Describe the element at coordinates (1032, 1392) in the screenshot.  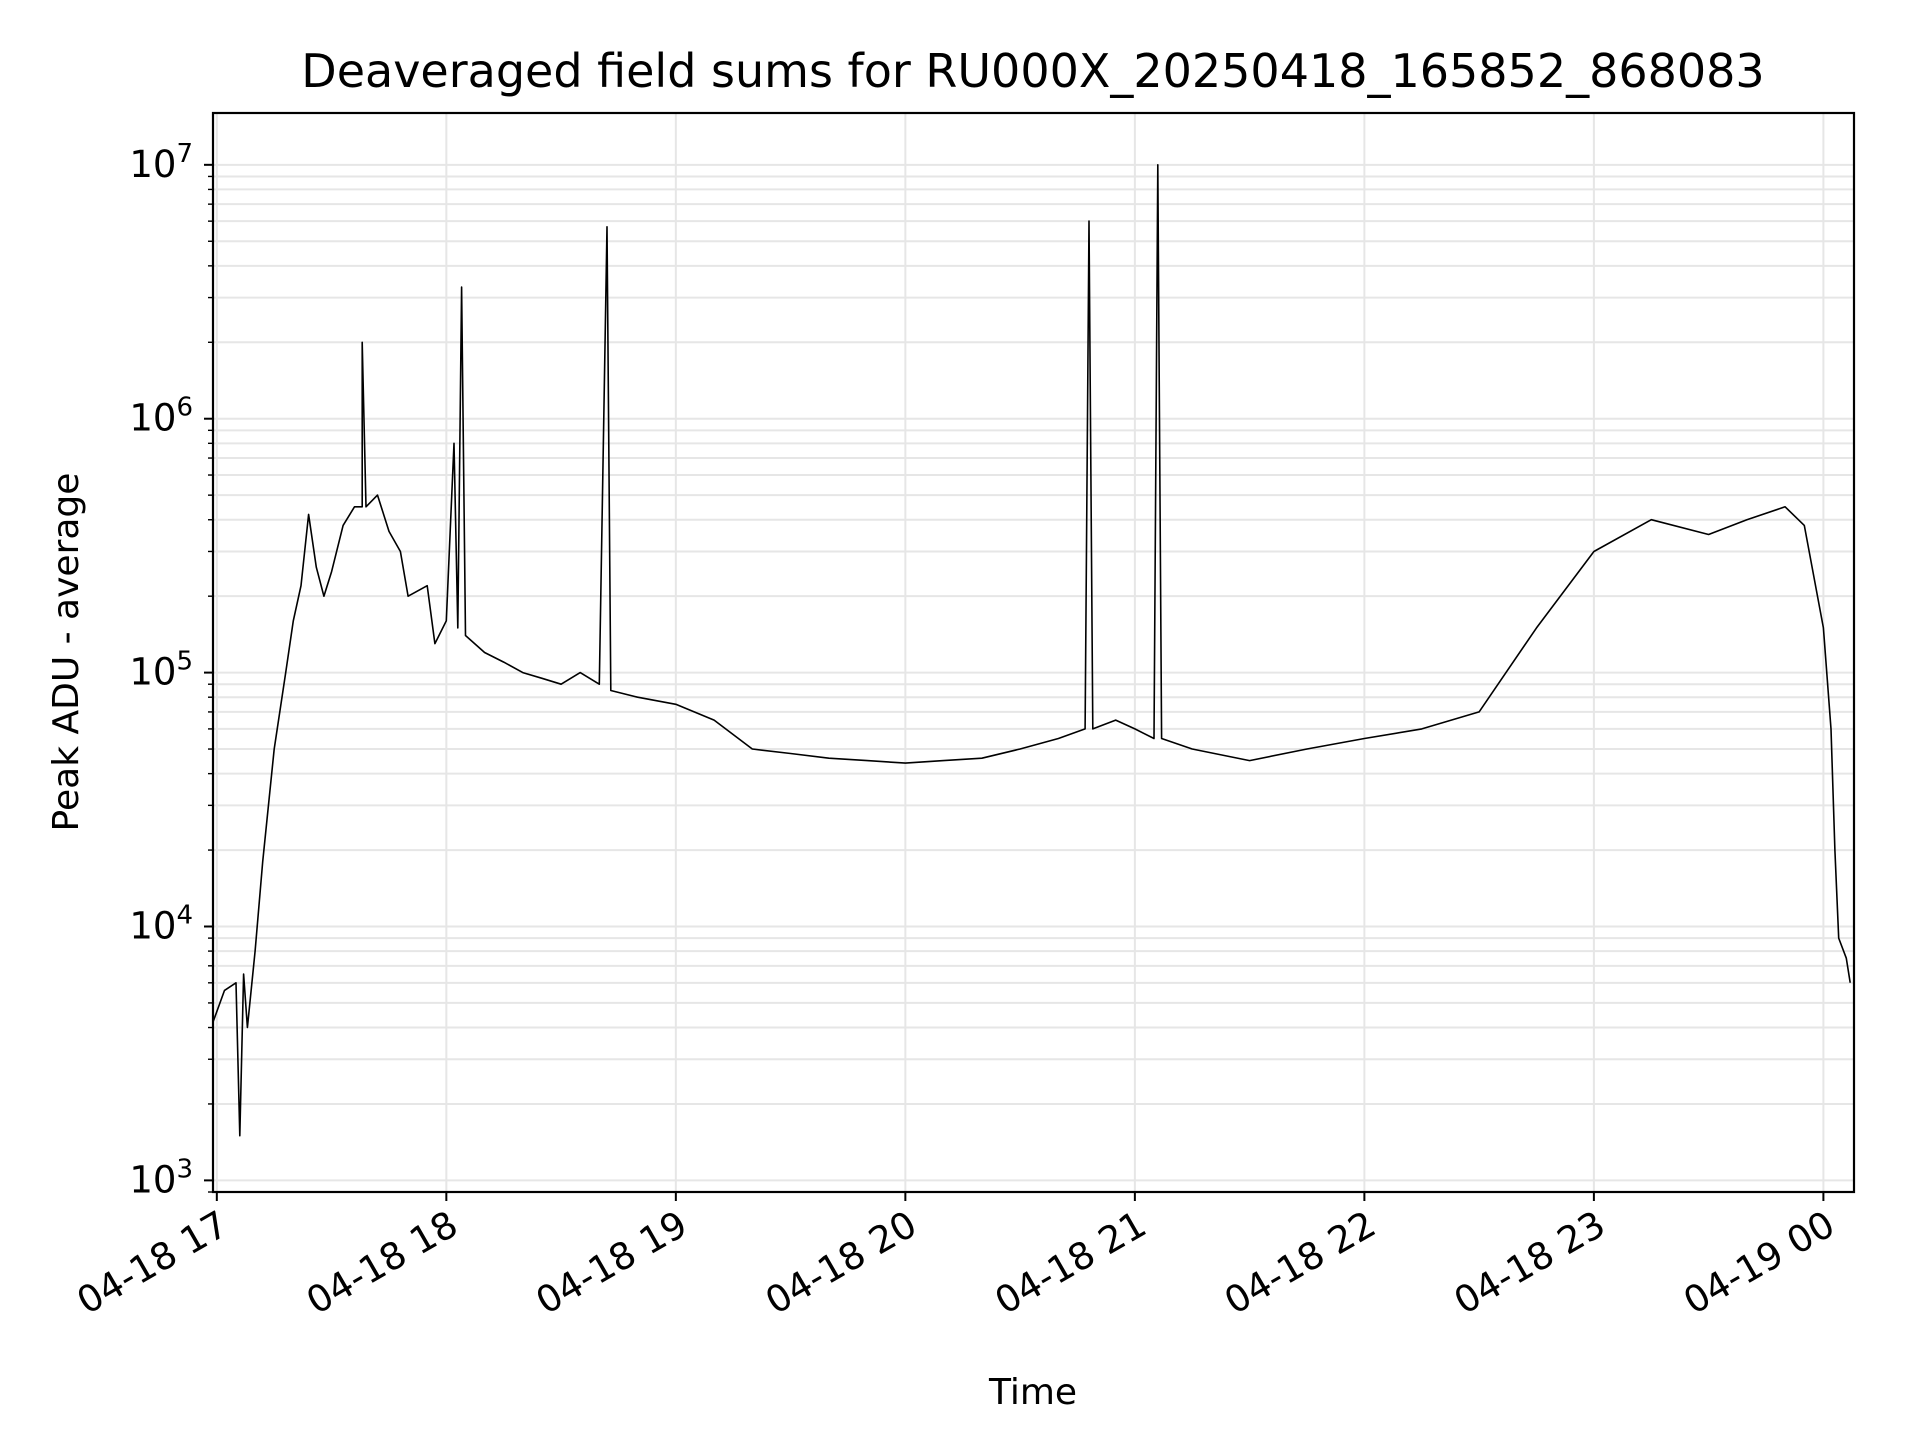
I see `x-axis-label: Time` at that location.